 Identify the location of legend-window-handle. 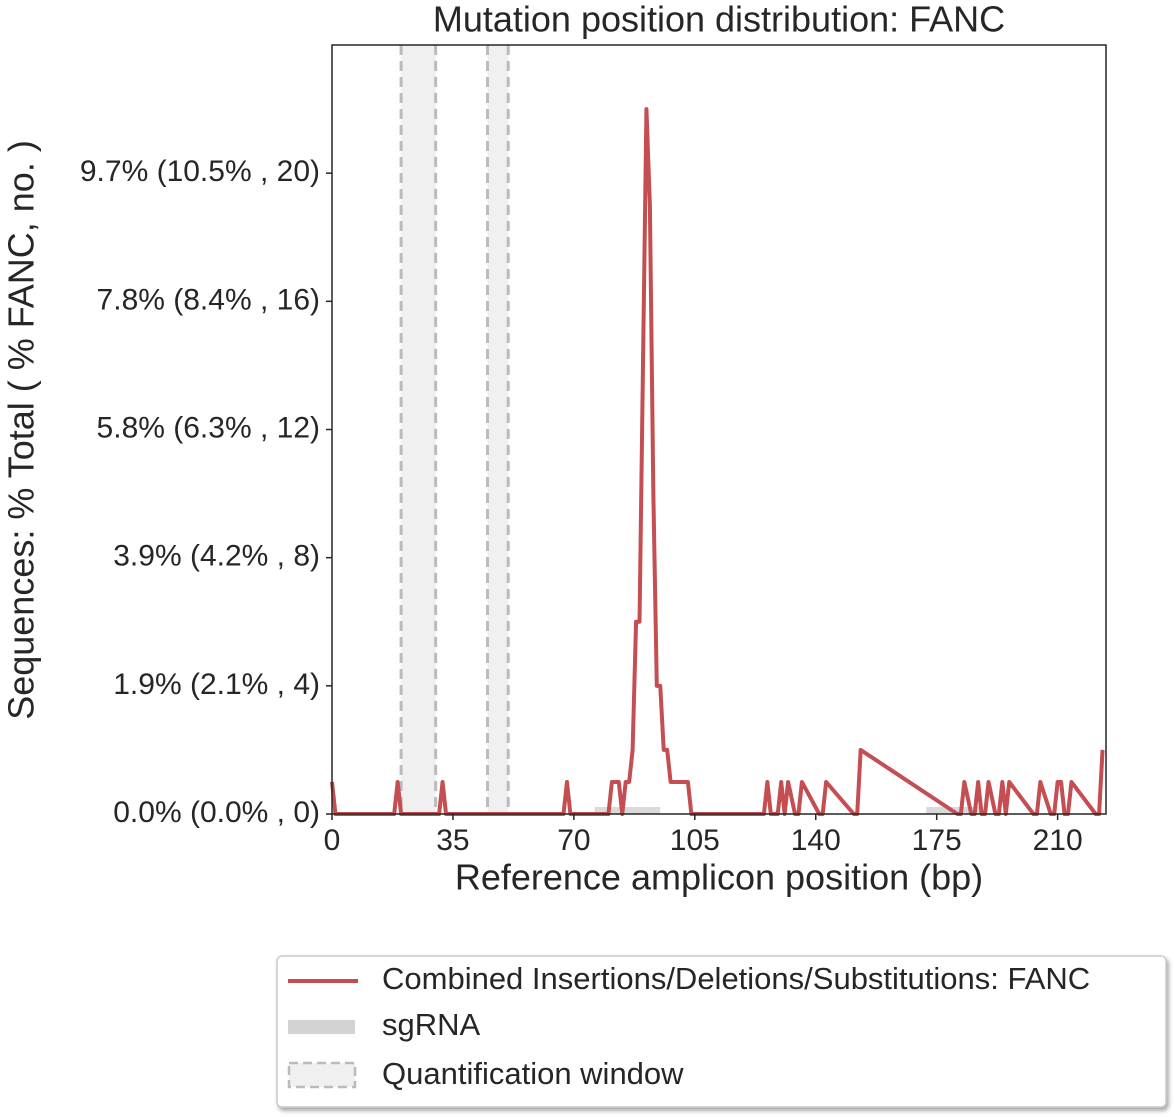
(322, 1075).